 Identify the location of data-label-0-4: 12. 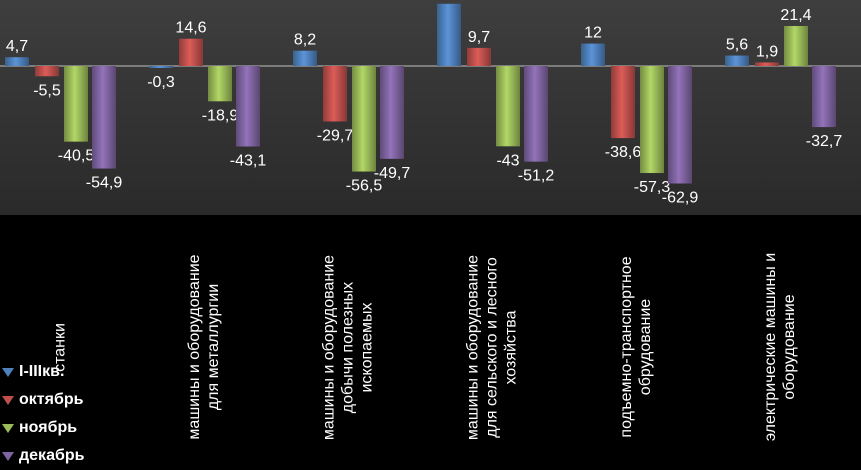
(593, 33).